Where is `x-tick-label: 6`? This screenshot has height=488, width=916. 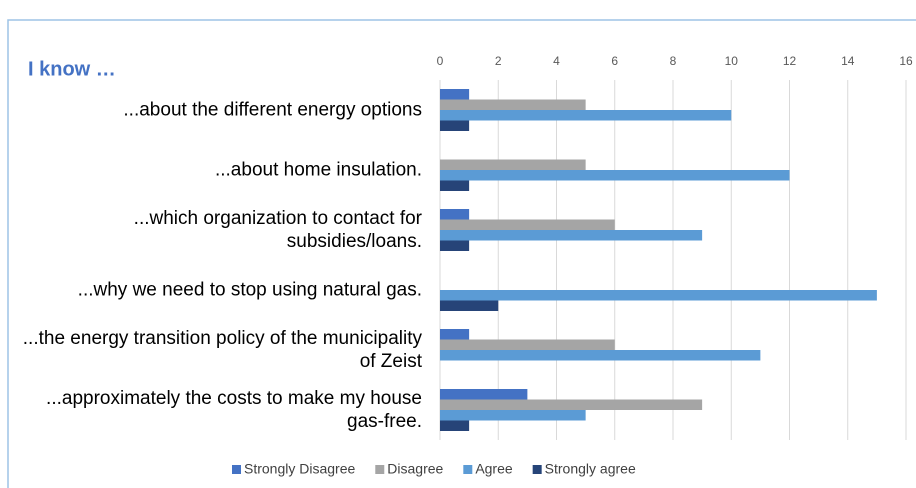
x-tick-label: 6 is located at coordinates (614, 61).